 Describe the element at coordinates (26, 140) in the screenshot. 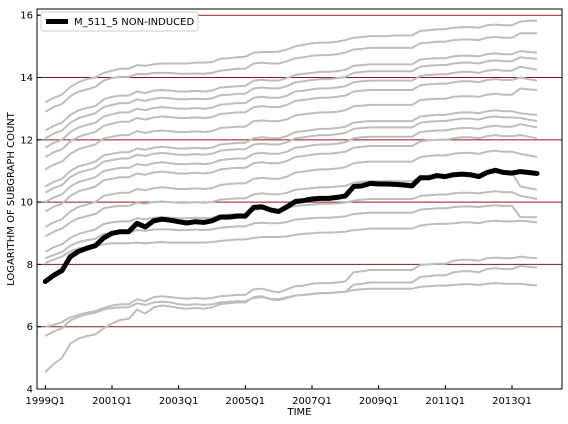

I see `y-tick-label: 12` at that location.